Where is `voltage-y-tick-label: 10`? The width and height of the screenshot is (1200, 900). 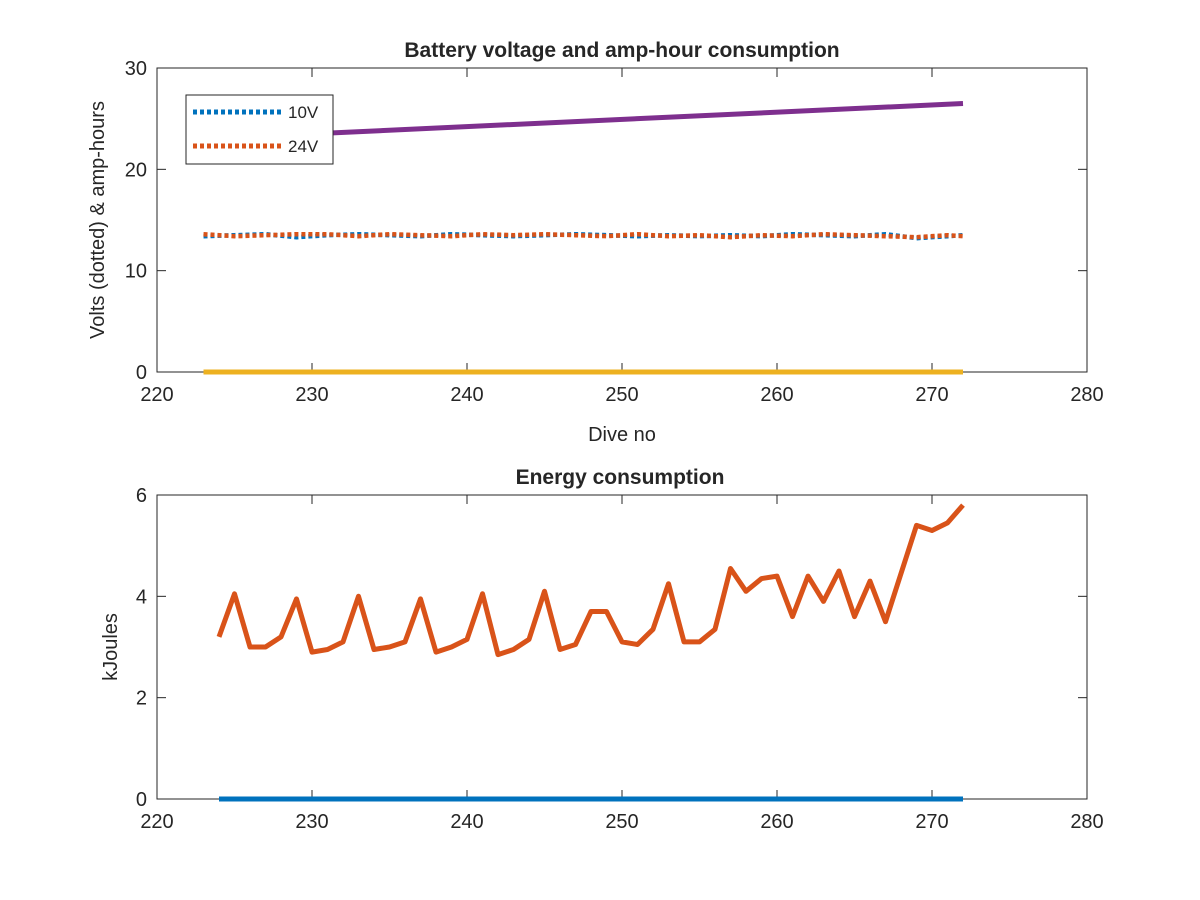
voltage-y-tick-label: 10 is located at coordinates (136, 272).